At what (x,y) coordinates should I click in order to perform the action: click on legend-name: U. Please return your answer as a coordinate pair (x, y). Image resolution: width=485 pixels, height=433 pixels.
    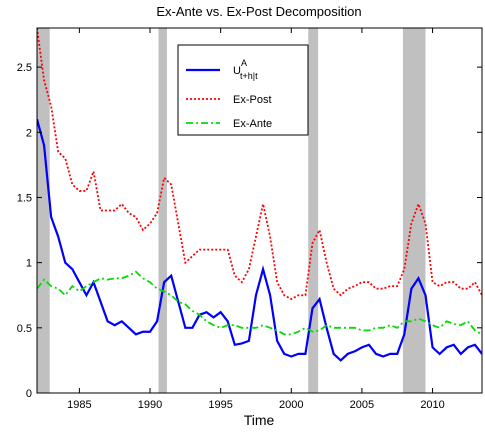
    Looking at the image, I should click on (237, 71).